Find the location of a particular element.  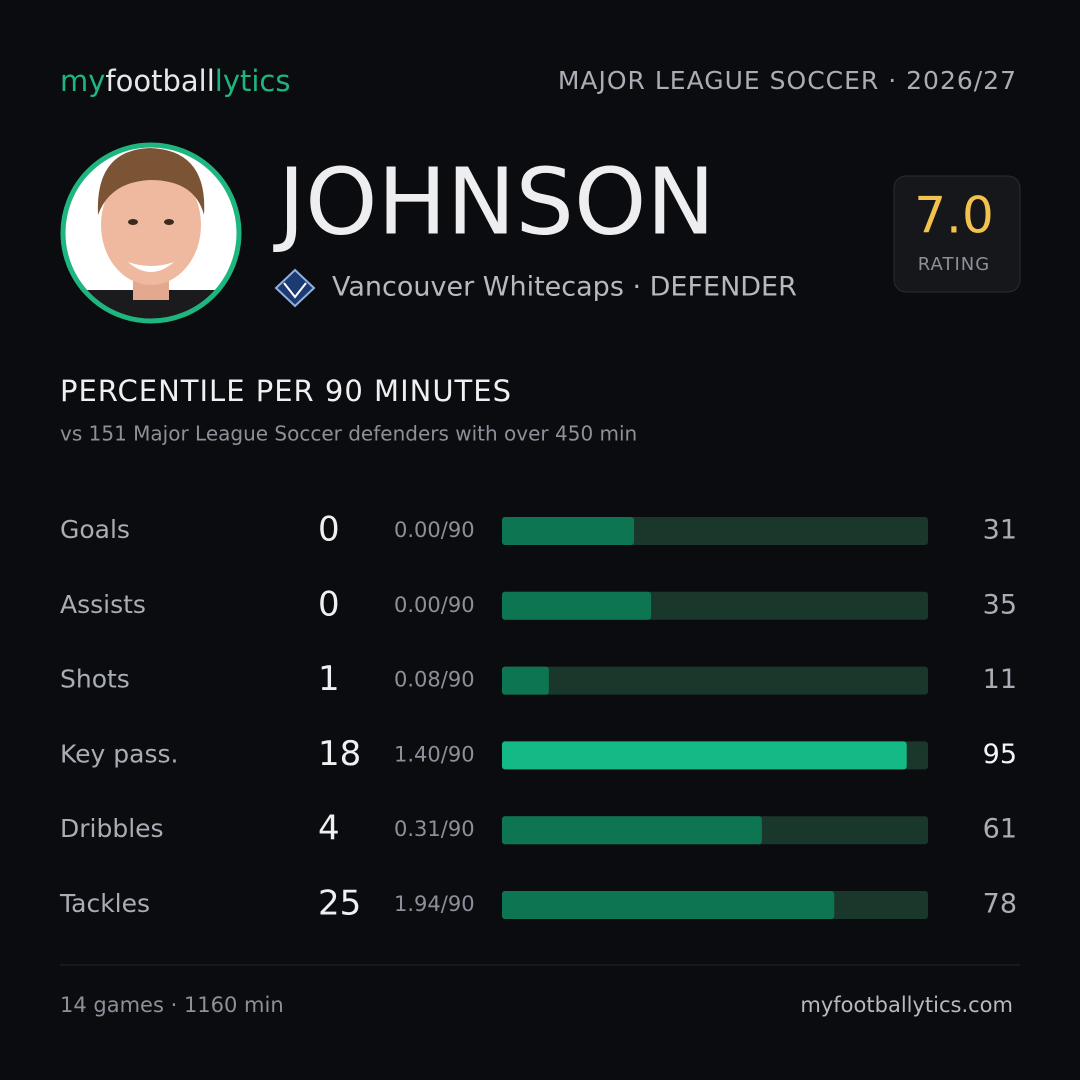

stat-label: Dribbles is located at coordinates (112, 828).